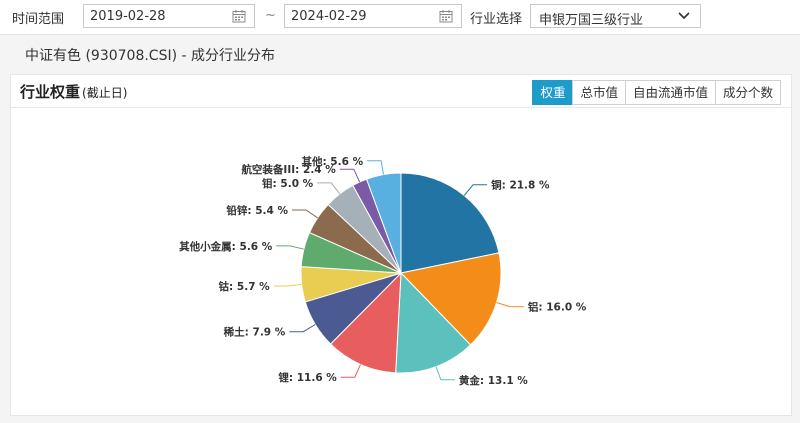 Image resolution: width=800 pixels, height=423 pixels. I want to click on slice-data-label: 铅锌: 5.4 %, so click(257, 210).